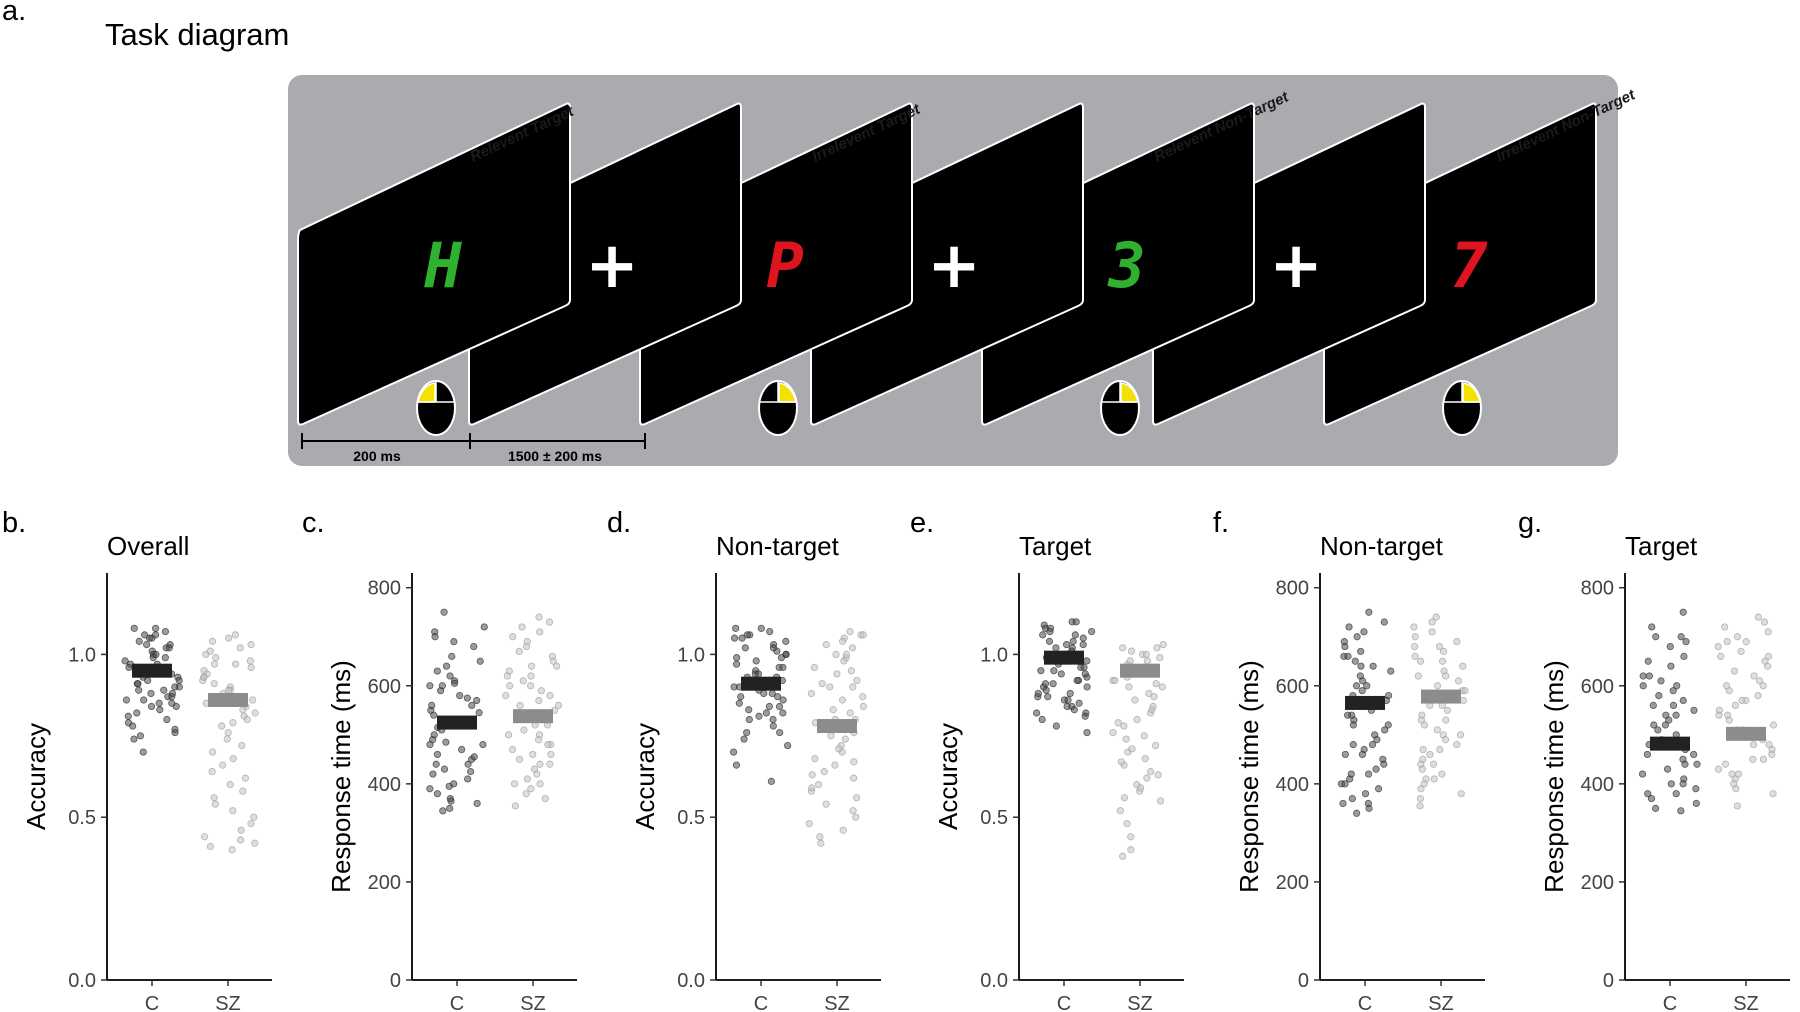 The width and height of the screenshot is (1800, 1012). Describe the element at coordinates (1292, 687) in the screenshot. I see `y-tick-label: 600` at that location.